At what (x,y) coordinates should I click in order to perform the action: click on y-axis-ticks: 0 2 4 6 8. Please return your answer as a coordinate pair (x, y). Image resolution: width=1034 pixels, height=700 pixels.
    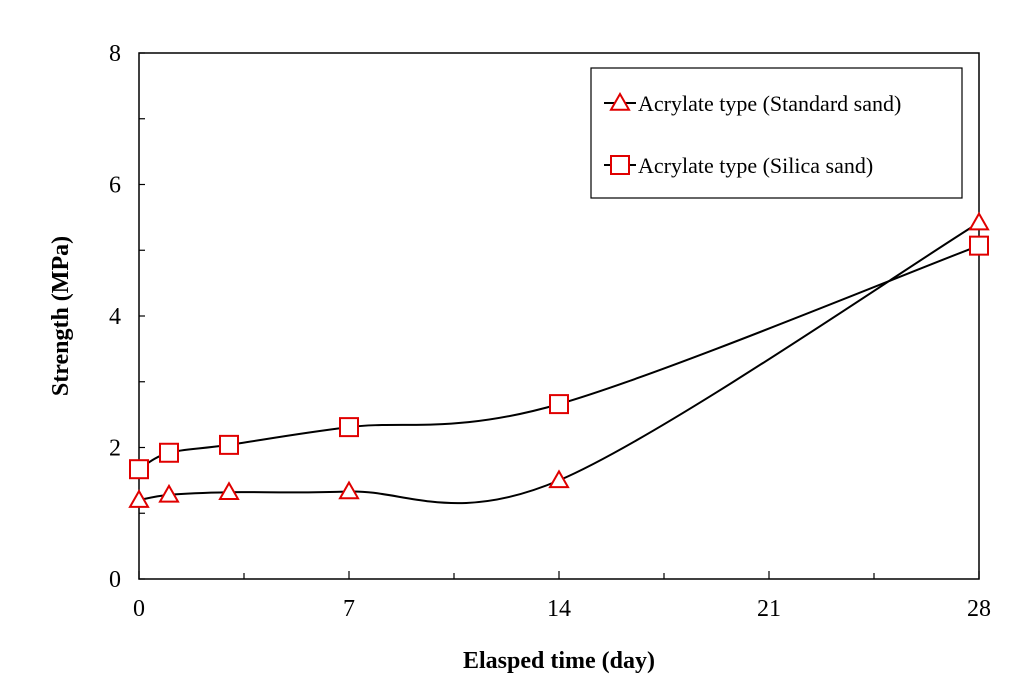
    Looking at the image, I should click on (127, 317).